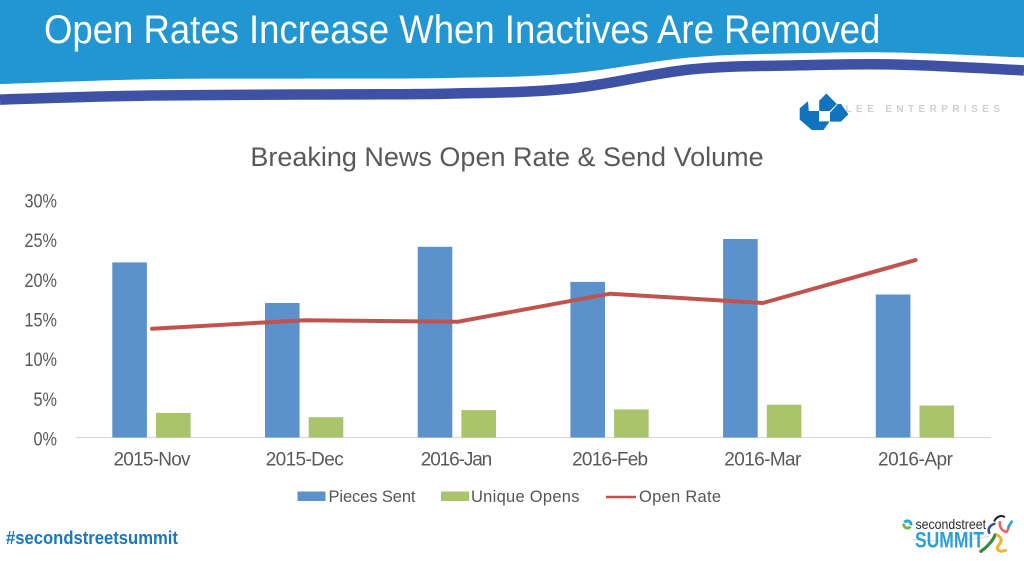  I want to click on svg-text: Open Rate, so click(680, 497).